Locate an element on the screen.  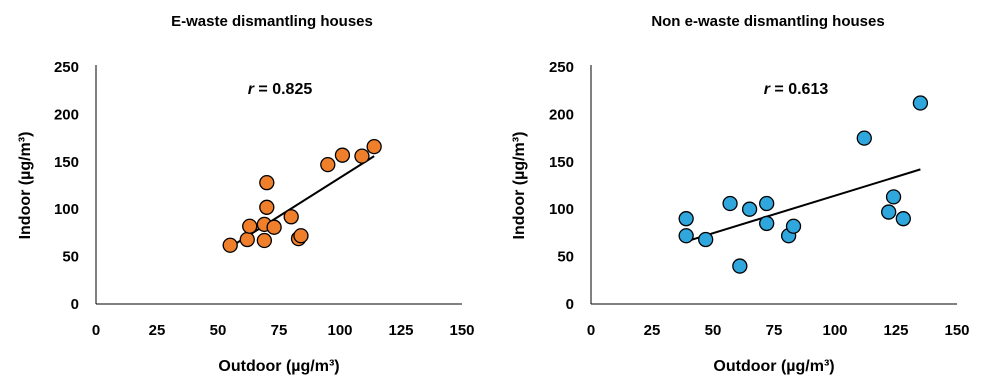
correlation-label: r = 0.825 is located at coordinates (280, 89).